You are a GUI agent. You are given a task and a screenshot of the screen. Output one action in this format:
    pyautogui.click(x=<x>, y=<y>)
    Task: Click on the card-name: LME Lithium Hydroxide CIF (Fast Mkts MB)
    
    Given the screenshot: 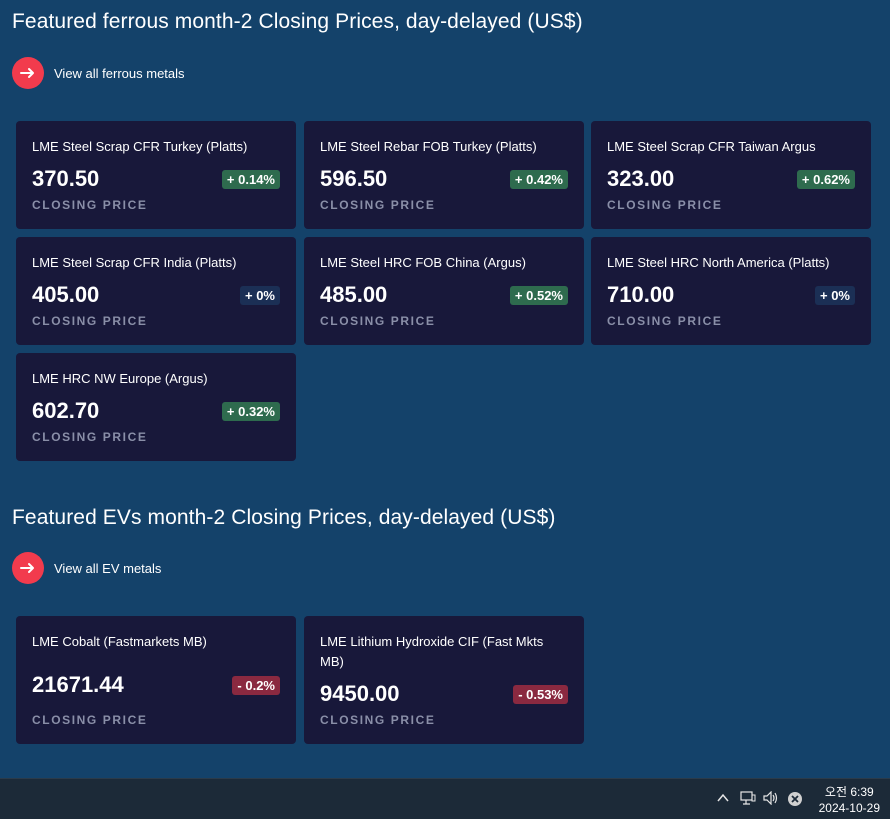 What is the action you would take?
    pyautogui.click(x=432, y=651)
    